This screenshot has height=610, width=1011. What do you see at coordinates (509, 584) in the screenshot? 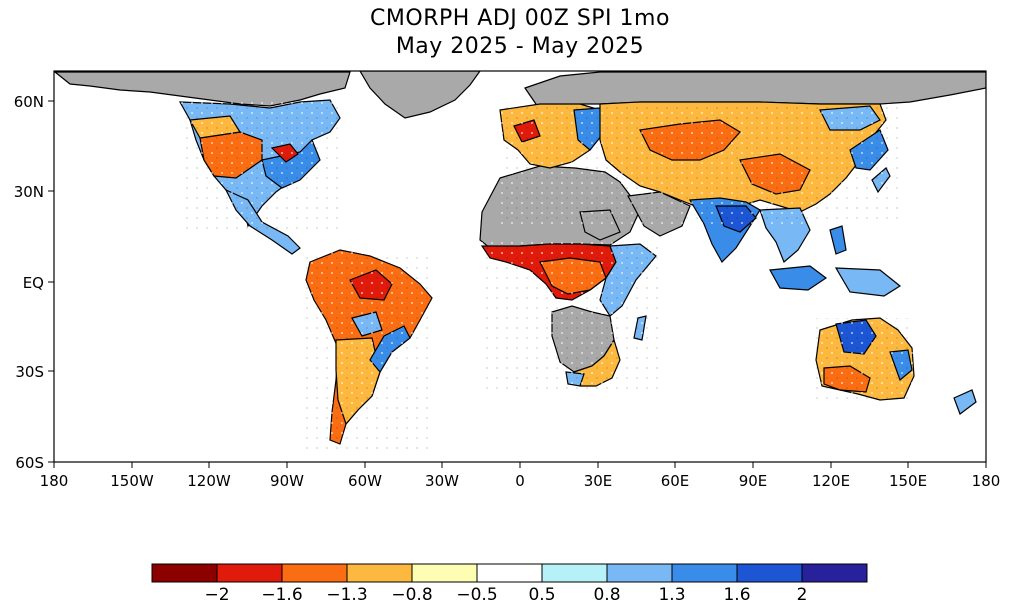
I see `color-legend: −2 −1.6 −1.3 −0.8 −0.5 0.5 0.8 1.3 1.6 2` at bounding box center [509, 584].